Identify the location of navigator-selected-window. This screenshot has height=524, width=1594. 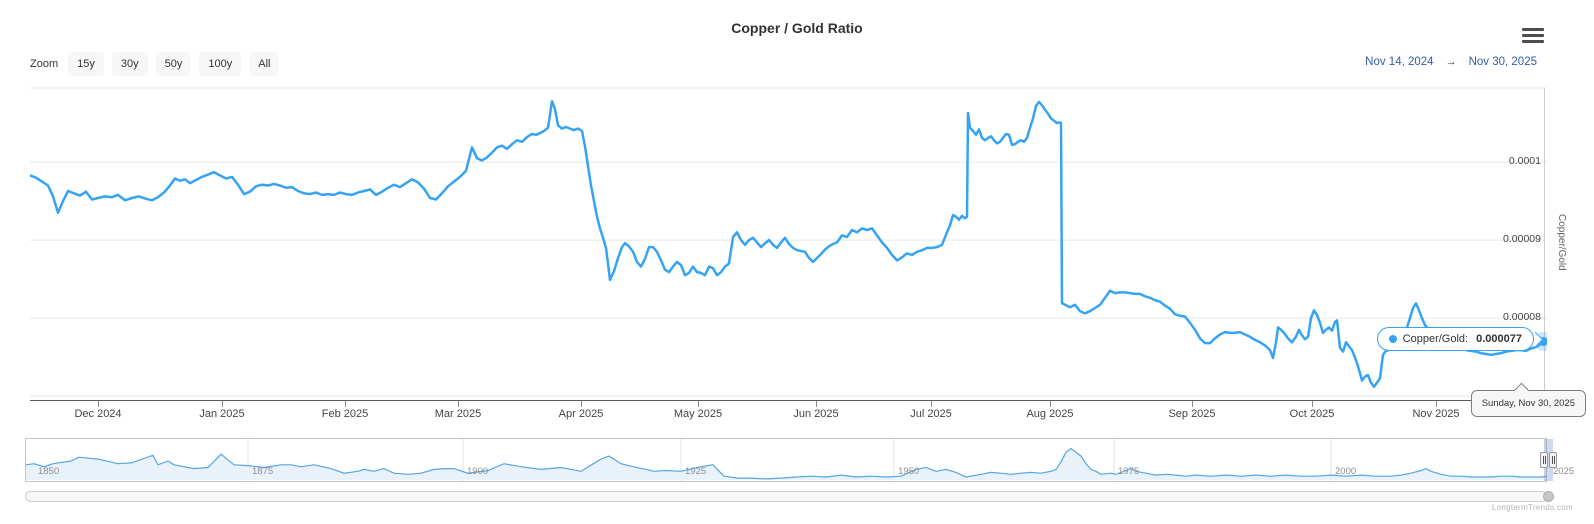
(1548, 460).